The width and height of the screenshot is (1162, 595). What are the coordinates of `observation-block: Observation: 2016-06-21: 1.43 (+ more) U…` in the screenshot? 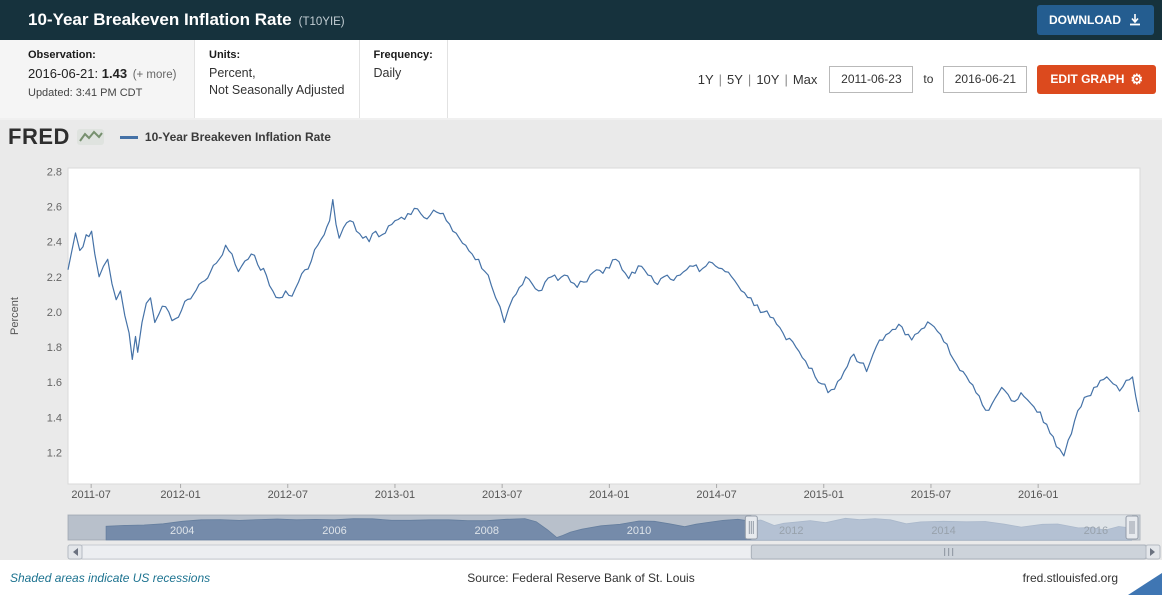 It's located at (97, 79).